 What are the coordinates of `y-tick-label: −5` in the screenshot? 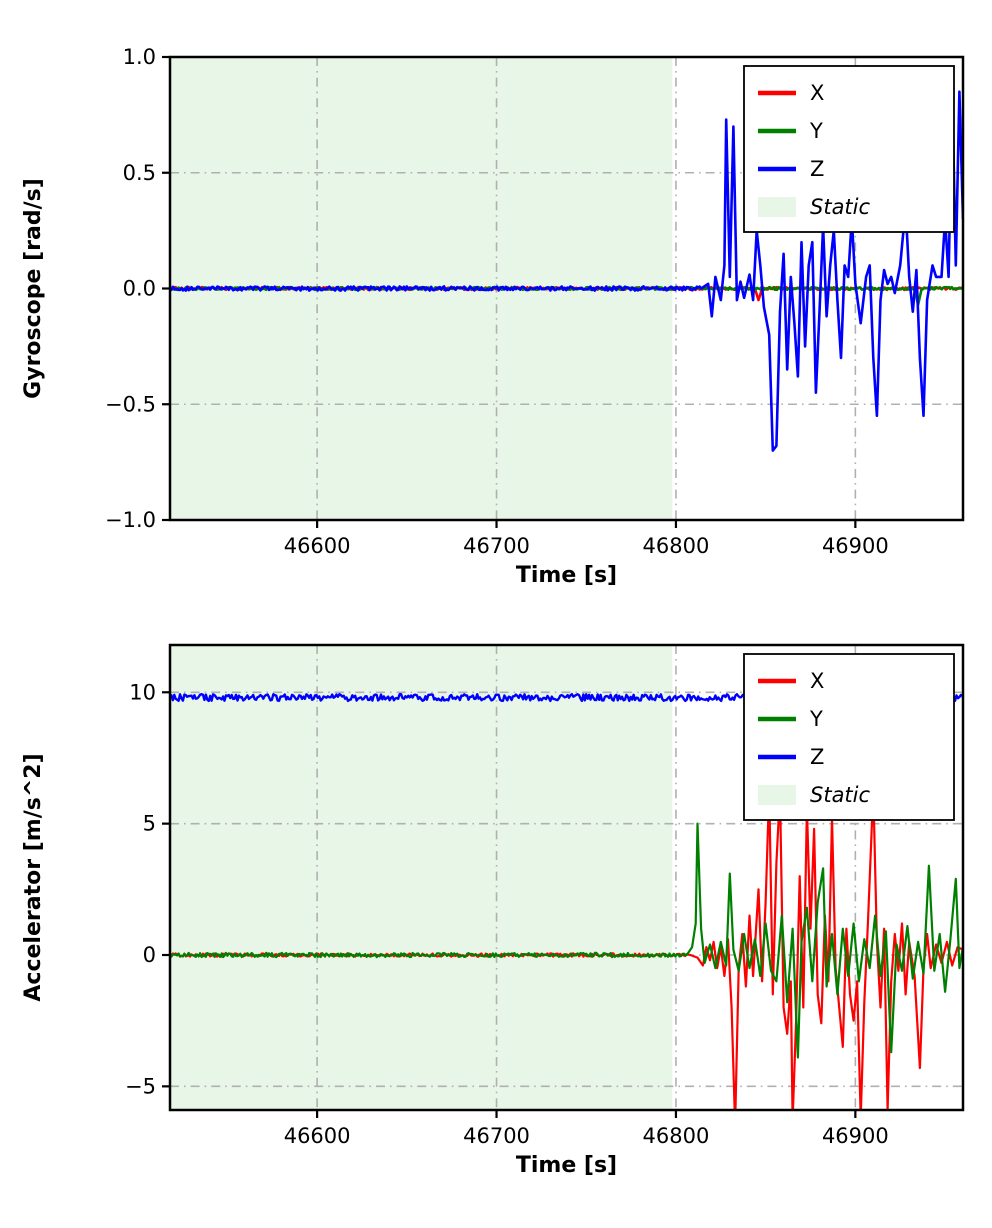 It's located at (140, 1086).